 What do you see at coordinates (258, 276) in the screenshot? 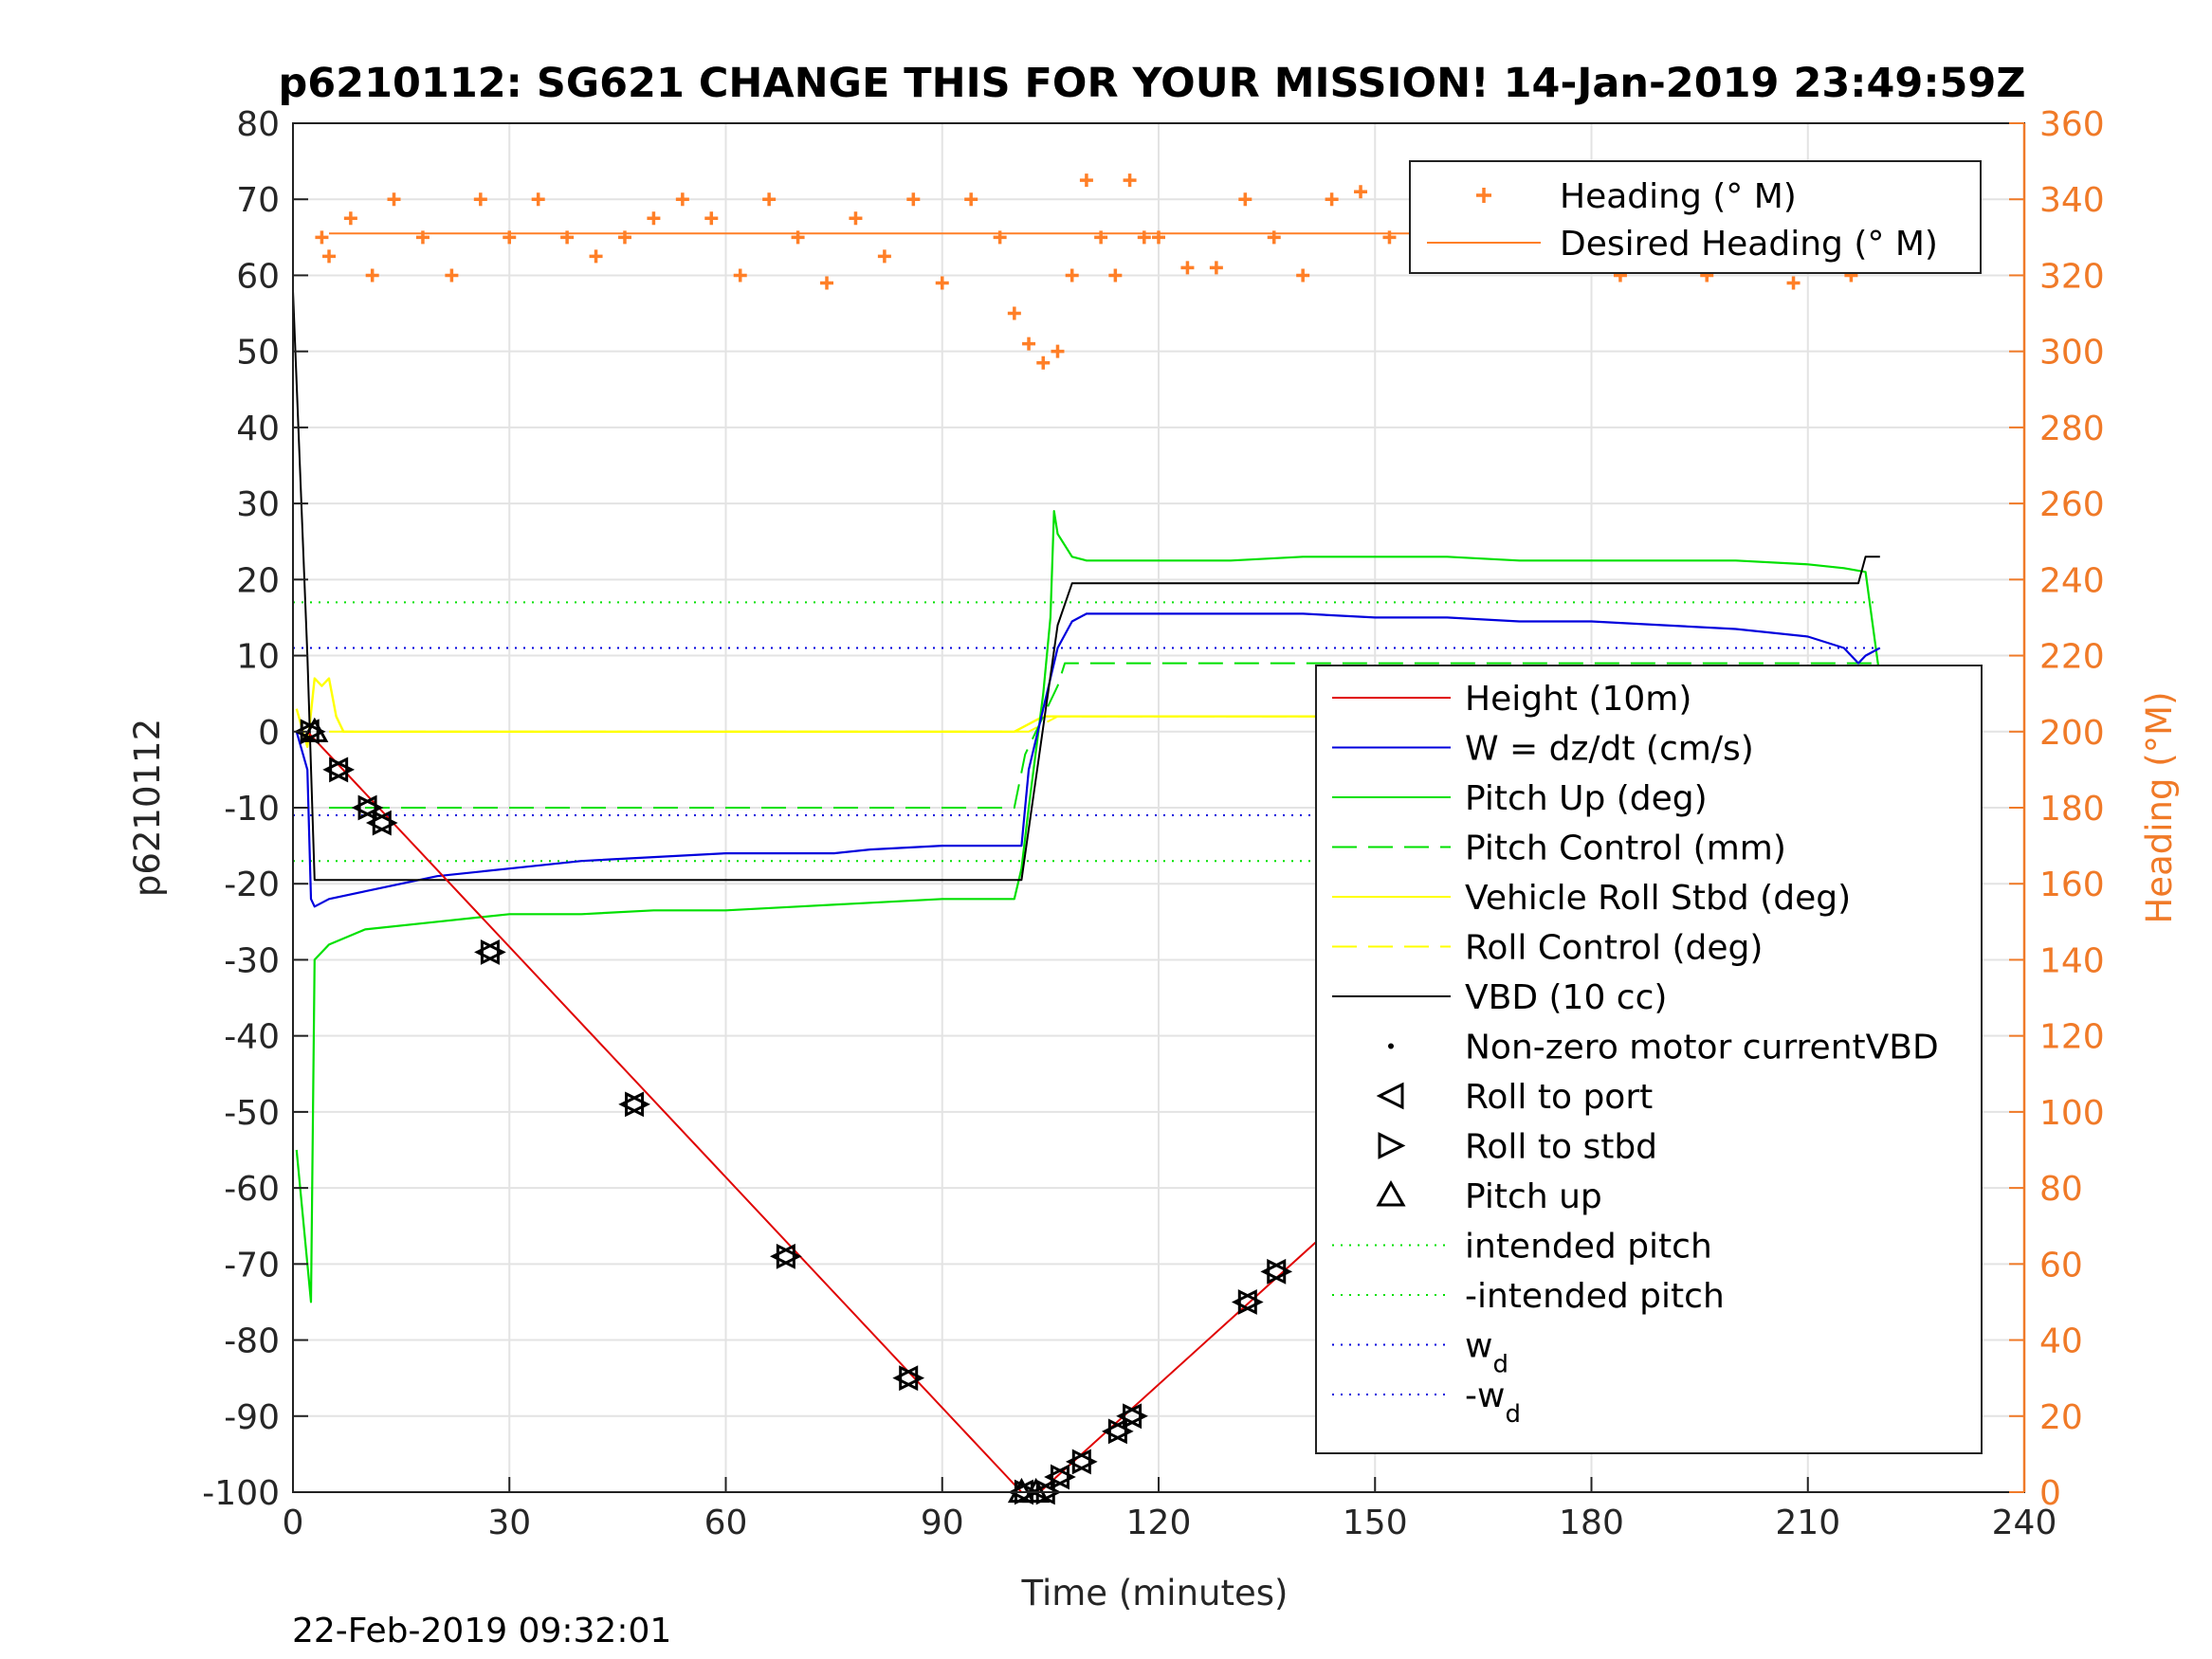
I see `y-tick-label-2: 60` at bounding box center [258, 276].